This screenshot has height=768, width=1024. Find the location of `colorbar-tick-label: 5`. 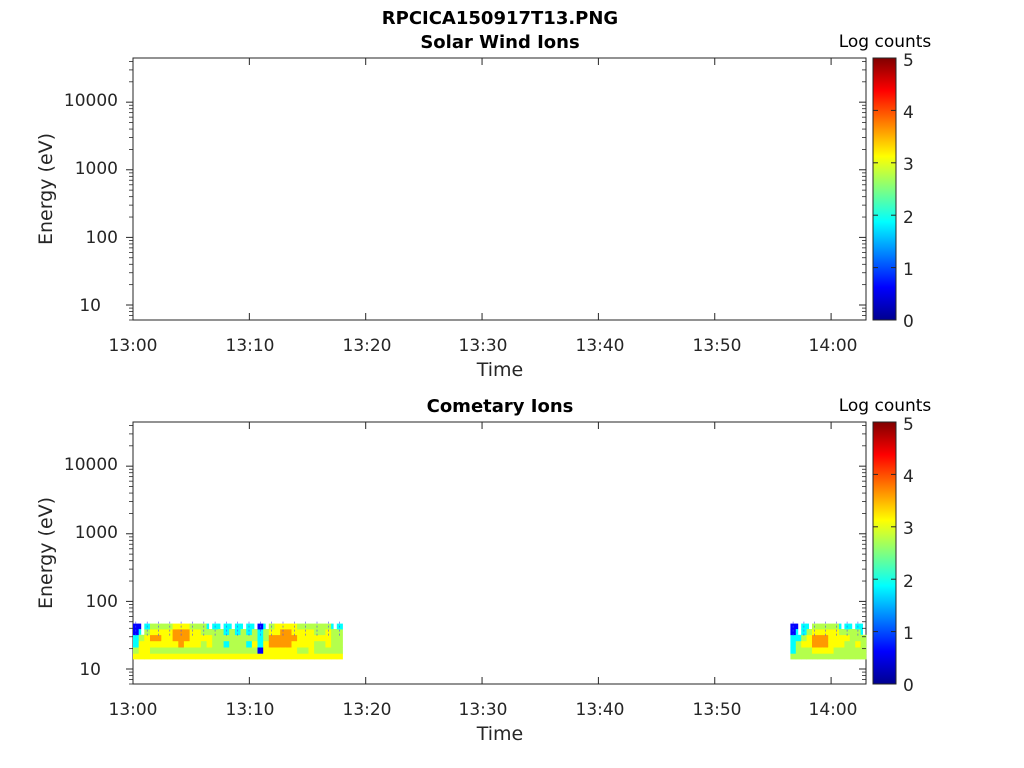

colorbar-tick-label: 5 is located at coordinates (908, 61).